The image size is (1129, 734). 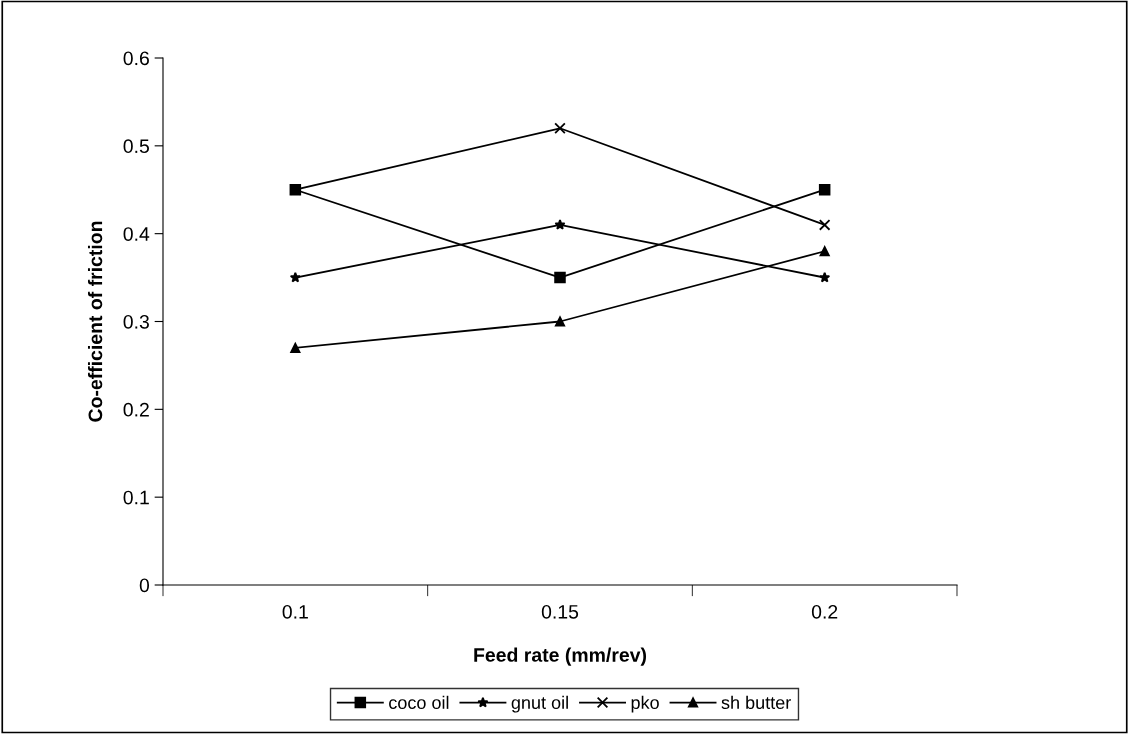 I want to click on y-tick-label: 0.6, so click(x=136, y=58).